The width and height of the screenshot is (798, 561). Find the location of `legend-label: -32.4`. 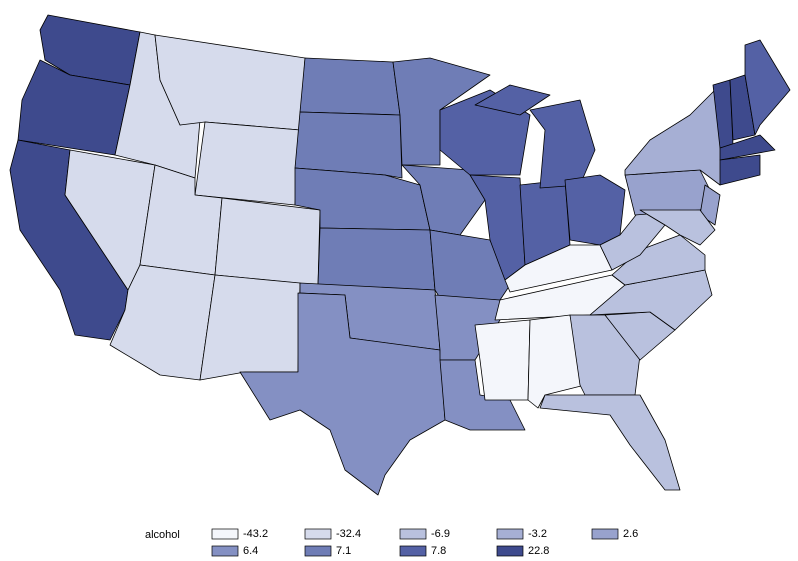

legend-label: -32.4 is located at coordinates (348, 534).